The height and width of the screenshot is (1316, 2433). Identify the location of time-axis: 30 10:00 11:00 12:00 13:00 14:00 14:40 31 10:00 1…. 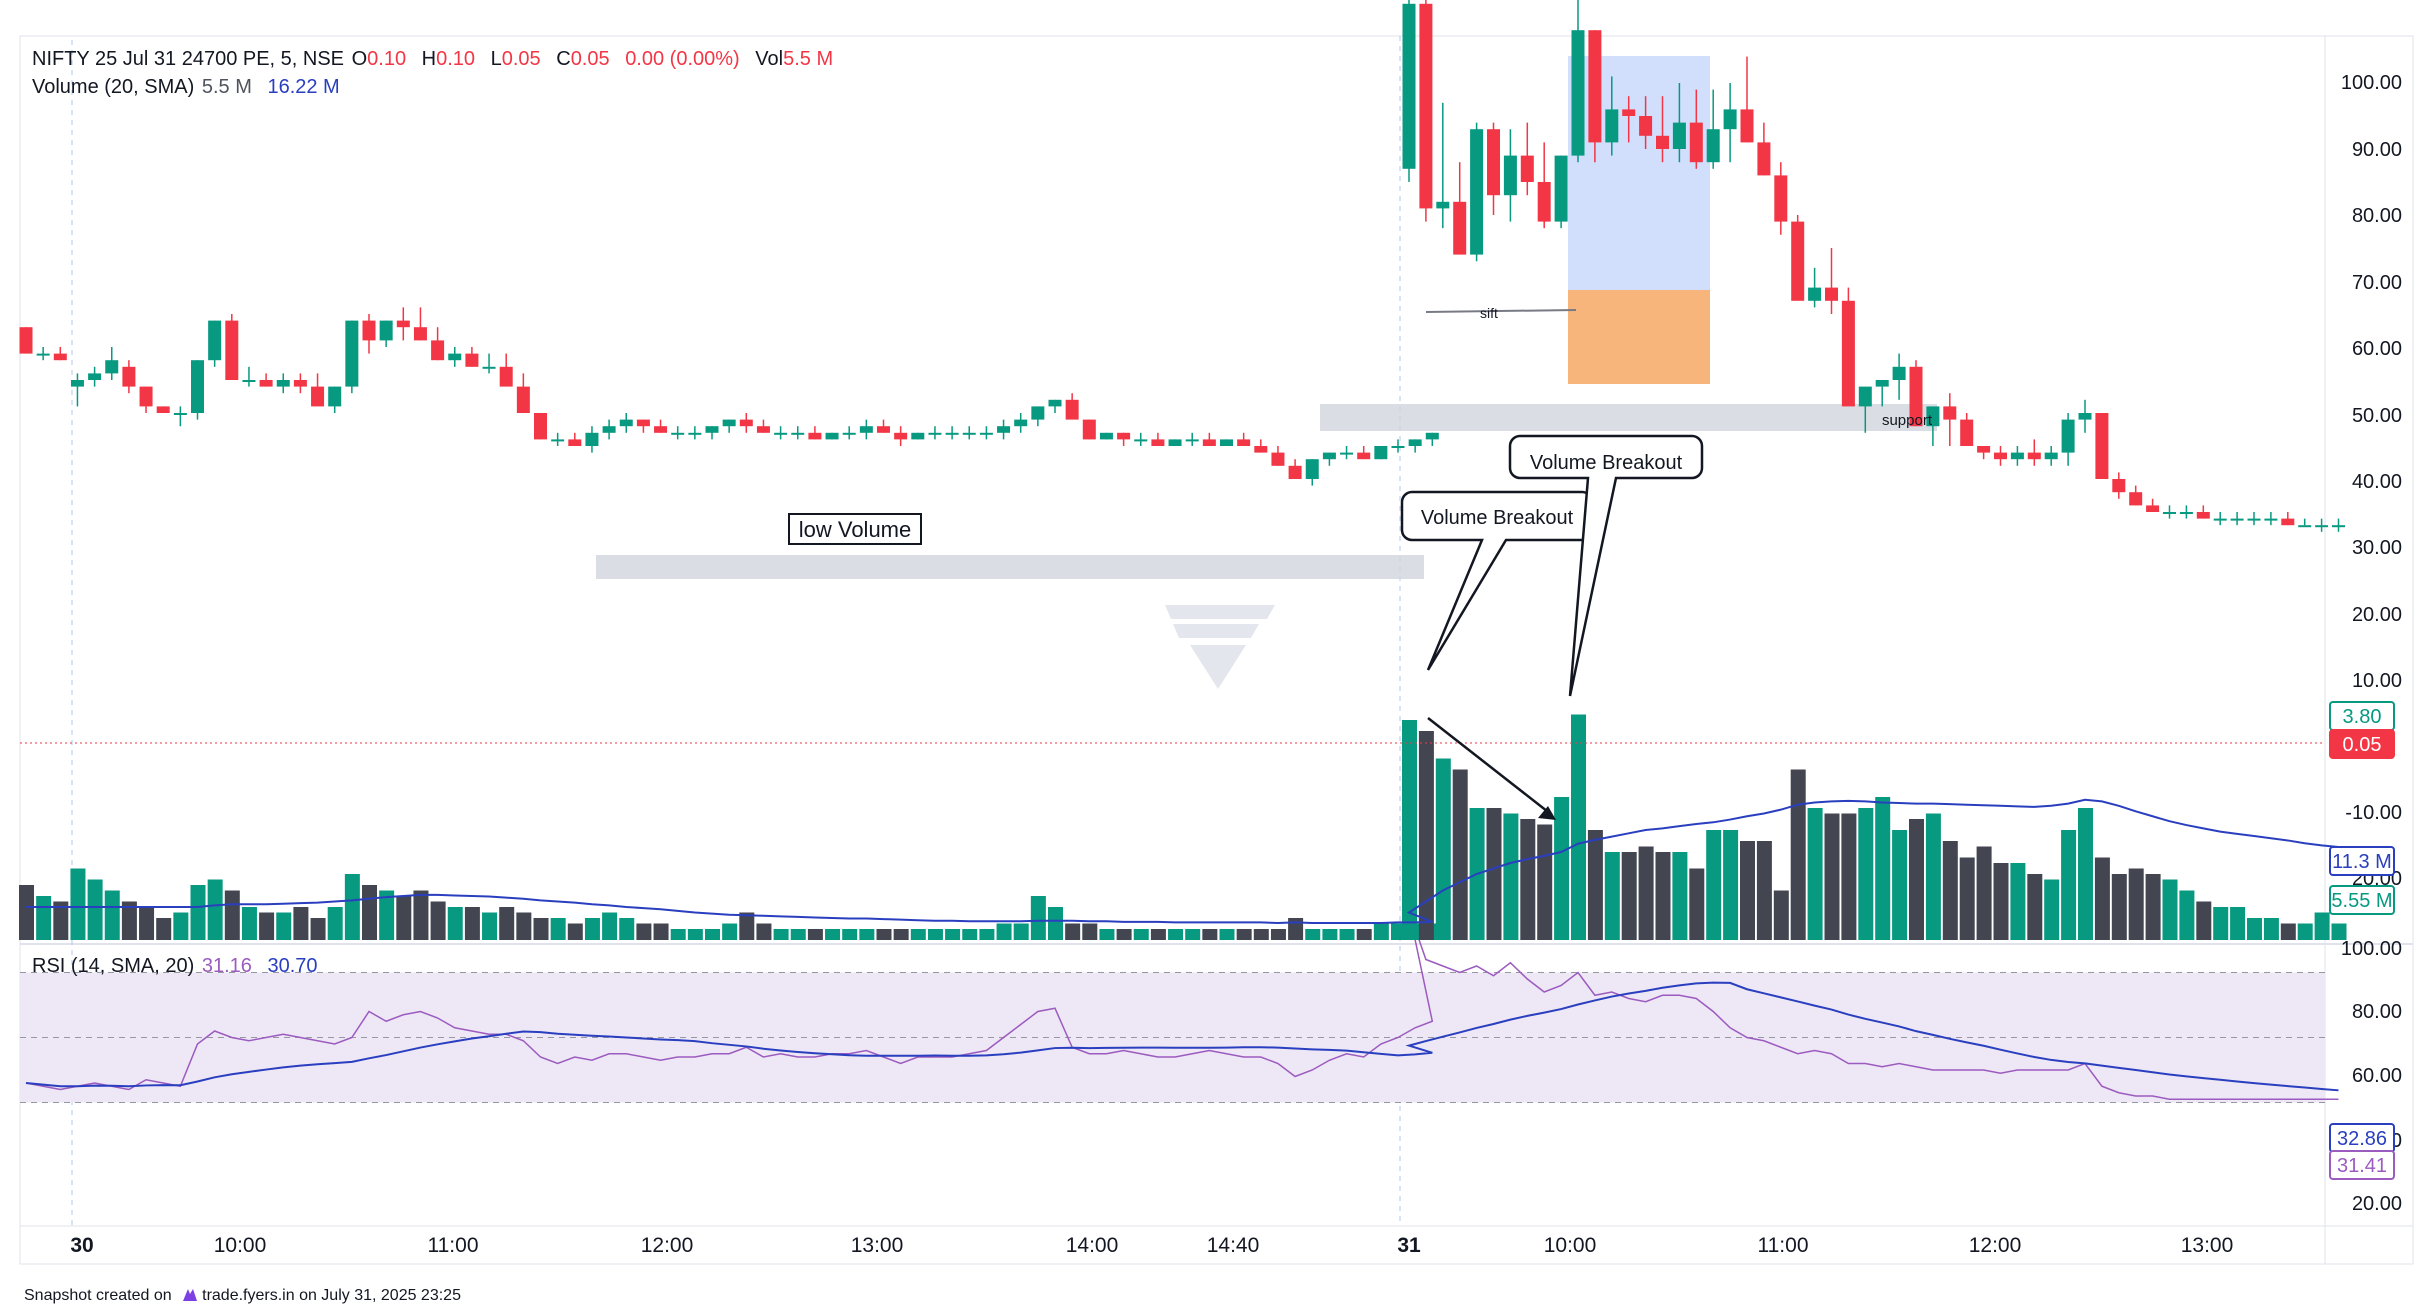
(1151, 1245).